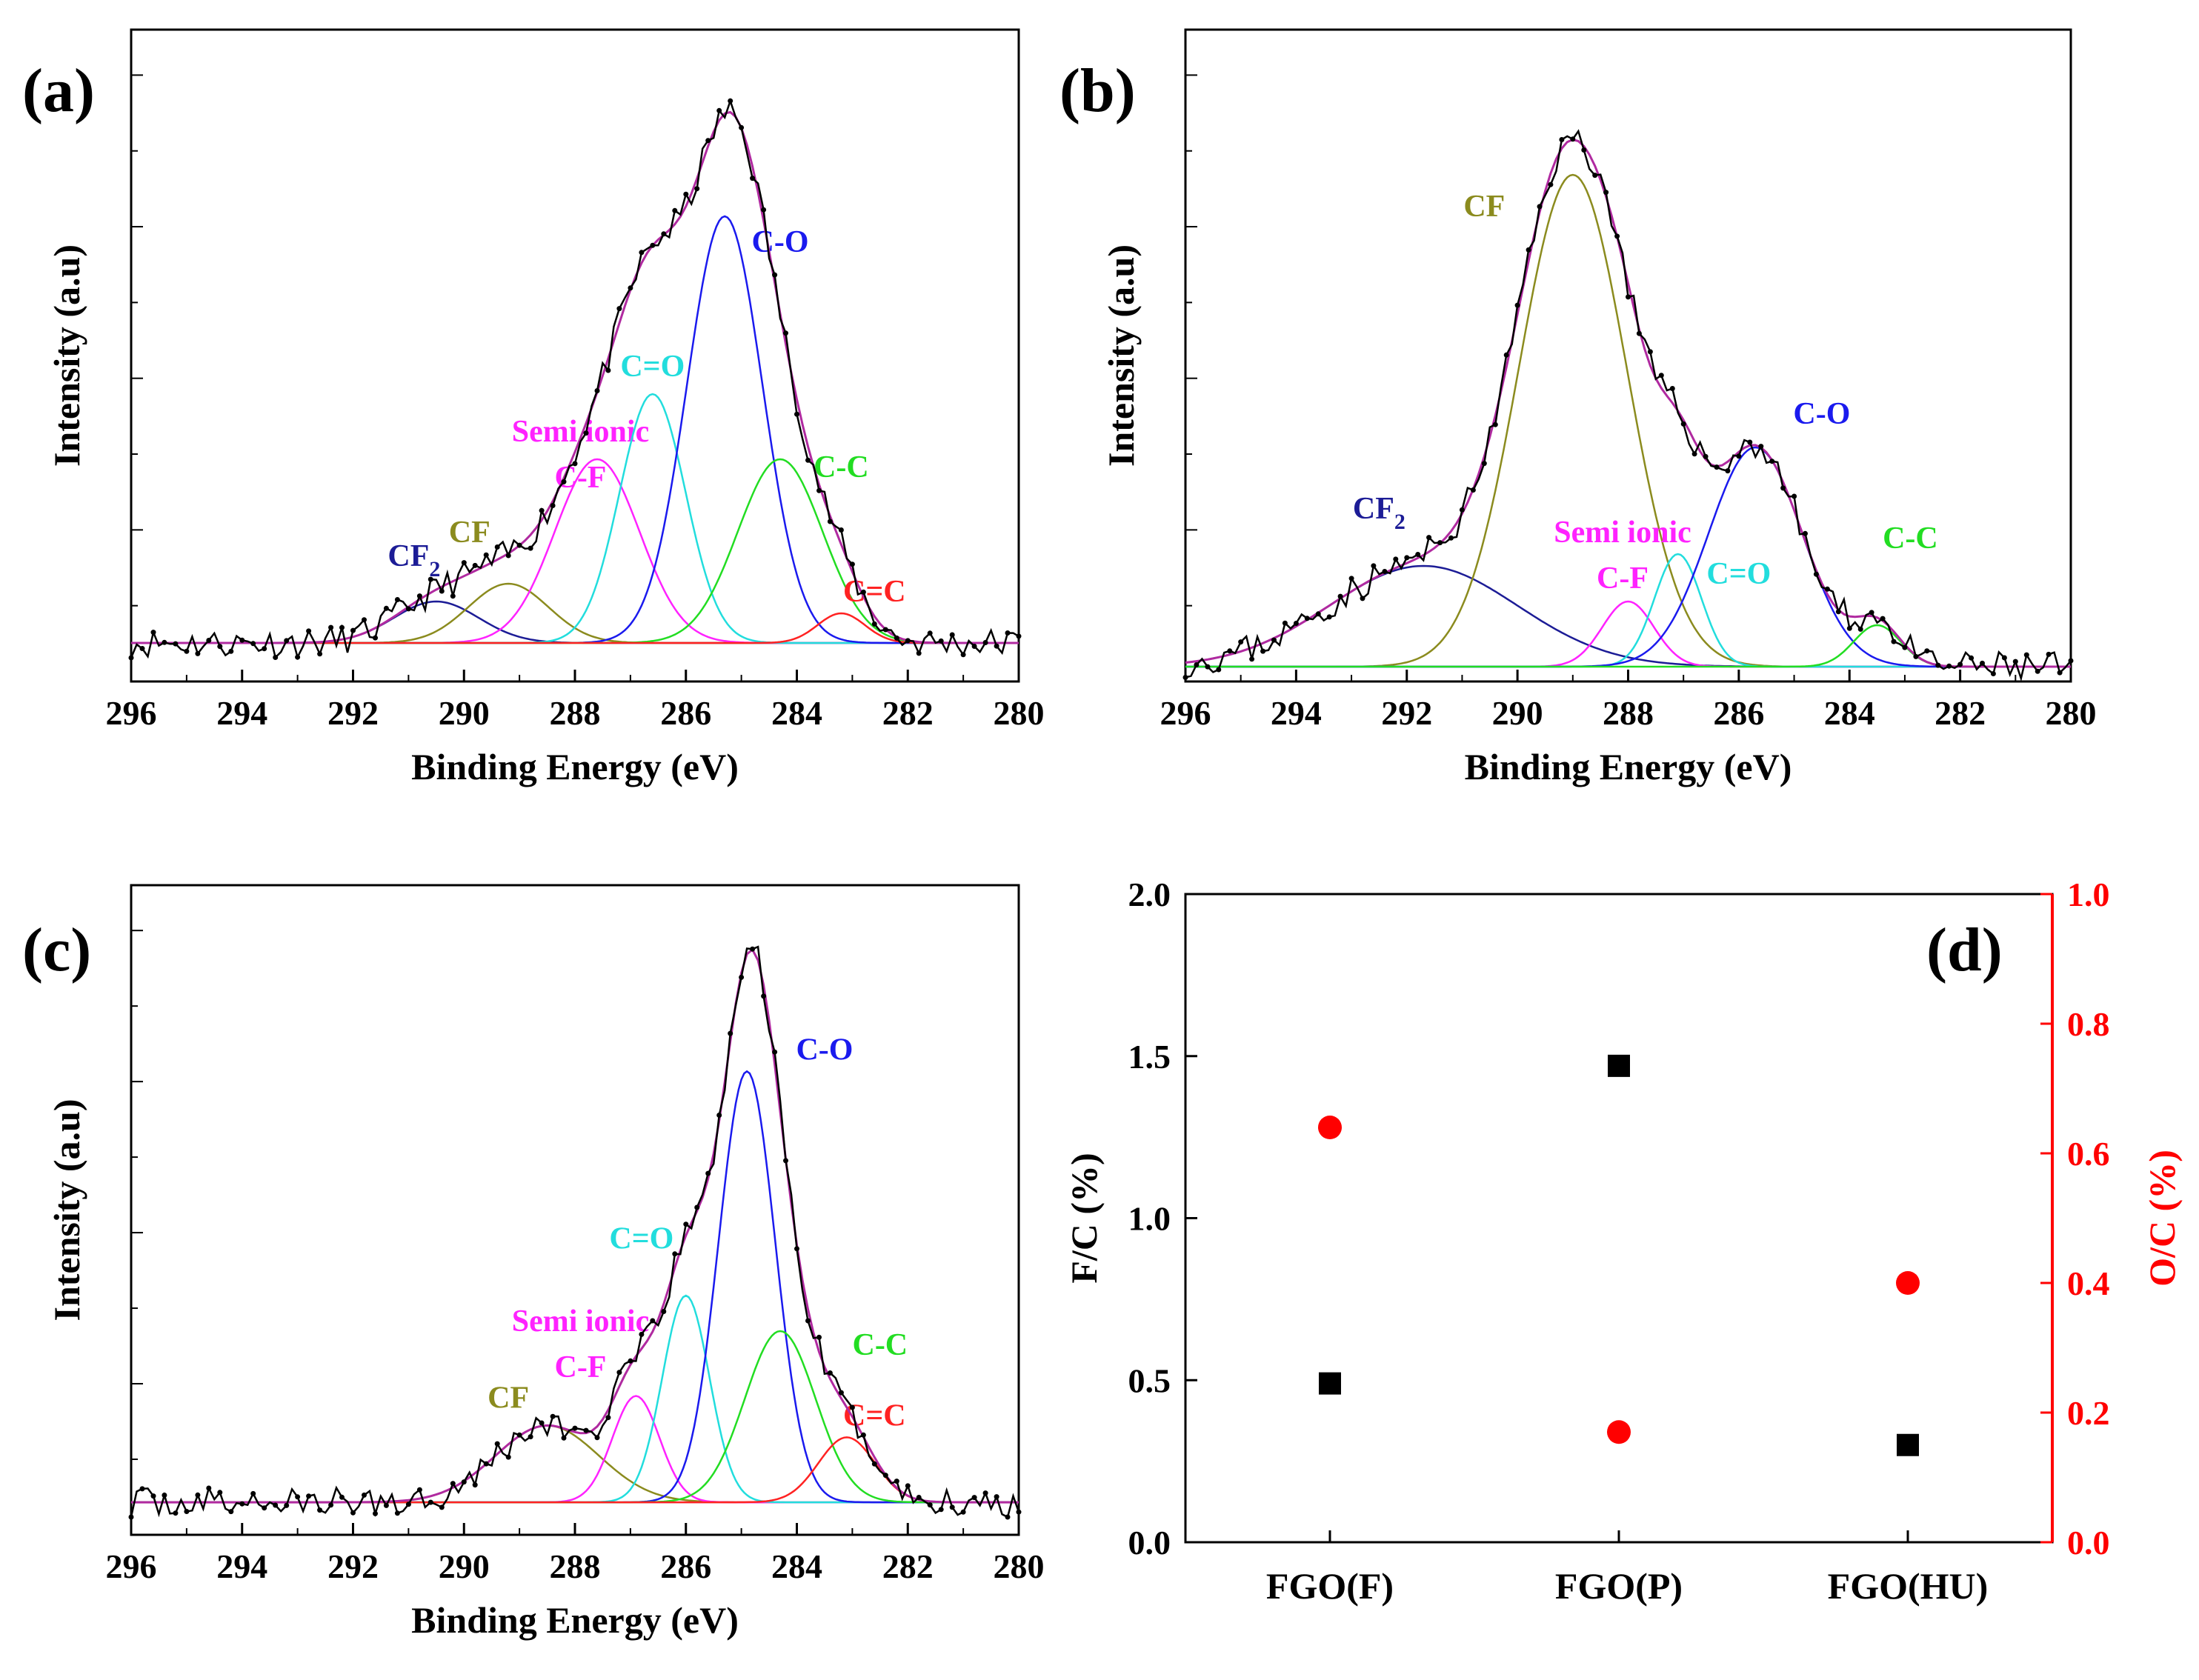  What do you see at coordinates (2162, 1218) in the screenshot?
I see `y-right-axis-title: O/C (%)` at bounding box center [2162, 1218].